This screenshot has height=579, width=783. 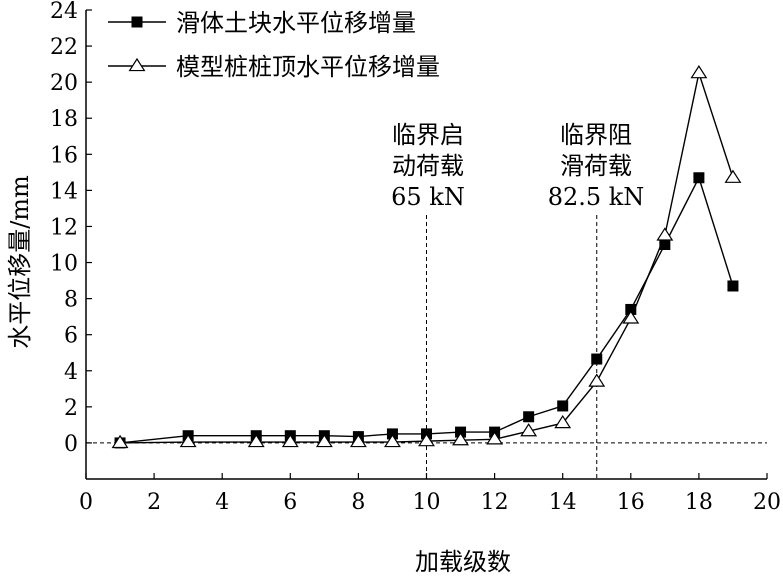 What do you see at coordinates (64, 155) in the screenshot?
I see `y-tick-label: 16` at bounding box center [64, 155].